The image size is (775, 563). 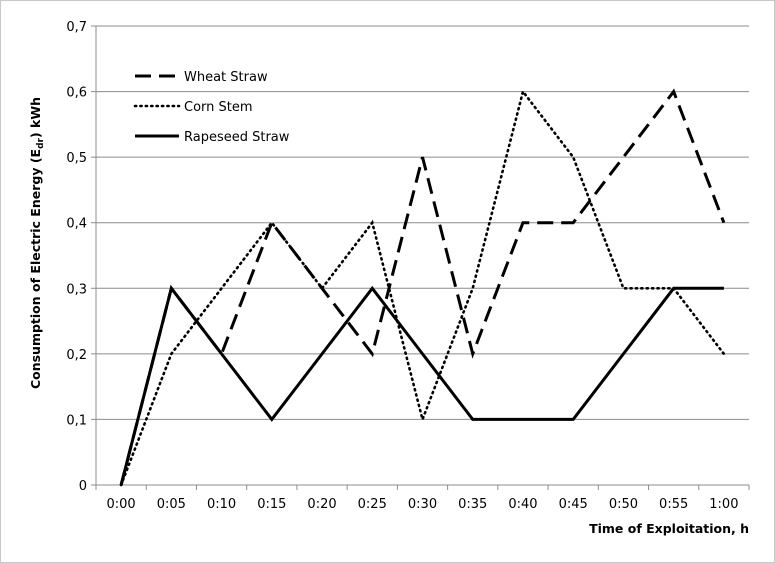 What do you see at coordinates (218, 107) in the screenshot?
I see `legend-label: Corn Stem` at bounding box center [218, 107].